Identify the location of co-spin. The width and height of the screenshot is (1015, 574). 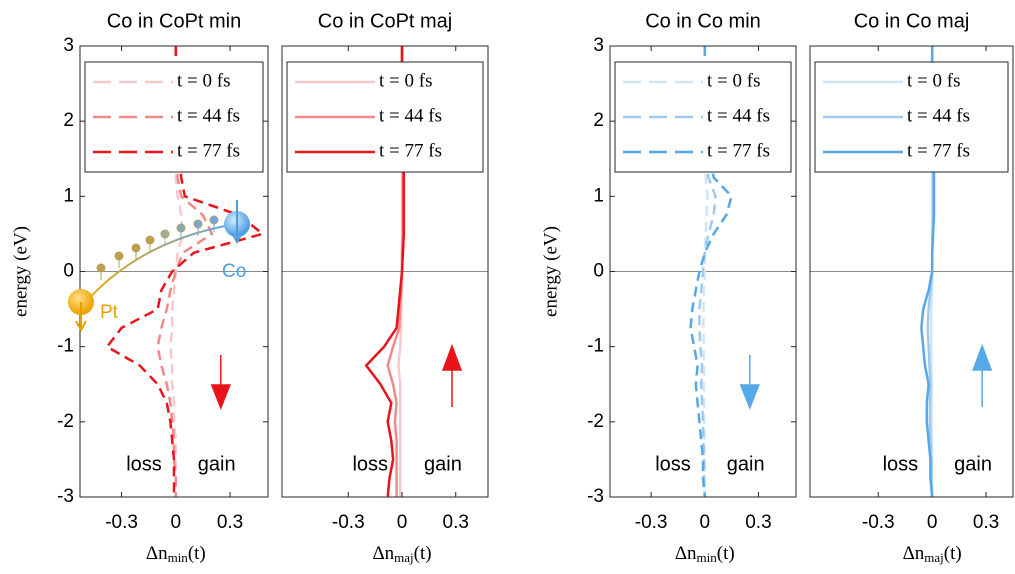
(237, 222).